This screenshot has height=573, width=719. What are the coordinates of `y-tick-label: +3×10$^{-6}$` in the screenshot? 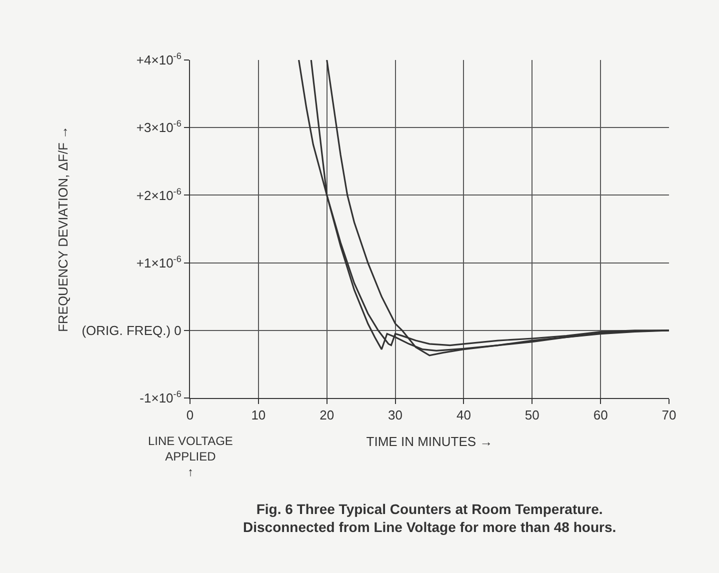 It's located at (159, 127).